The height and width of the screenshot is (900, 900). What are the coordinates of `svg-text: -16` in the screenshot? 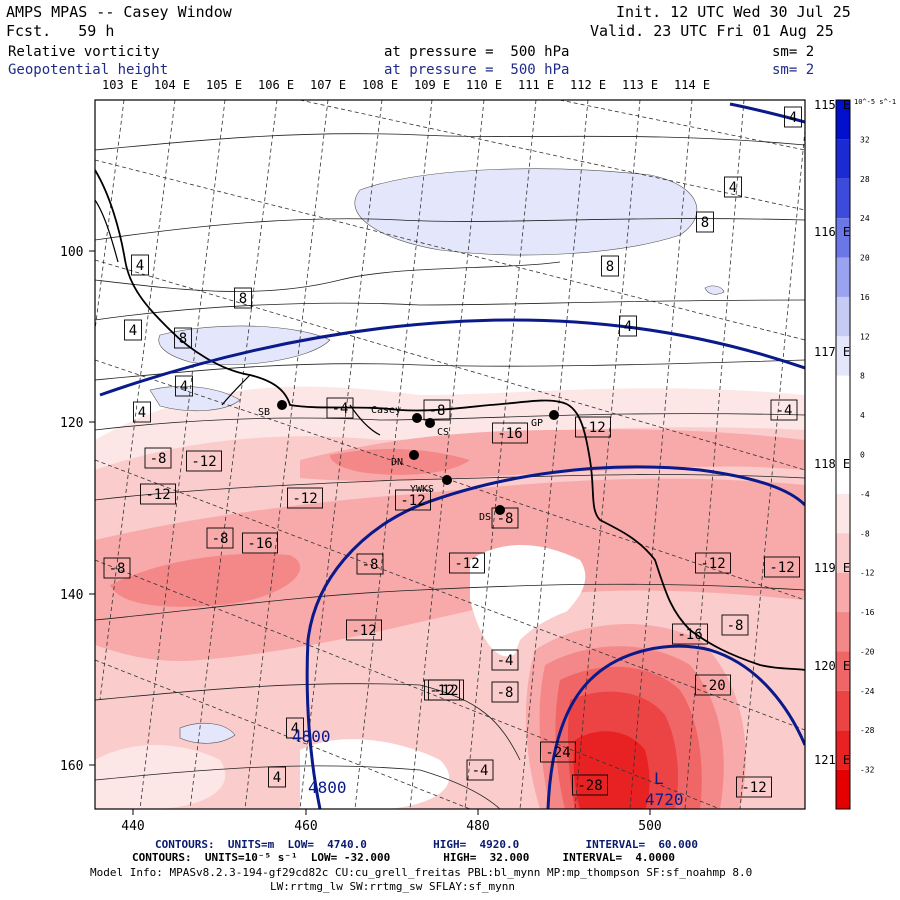 It's located at (689, 635).